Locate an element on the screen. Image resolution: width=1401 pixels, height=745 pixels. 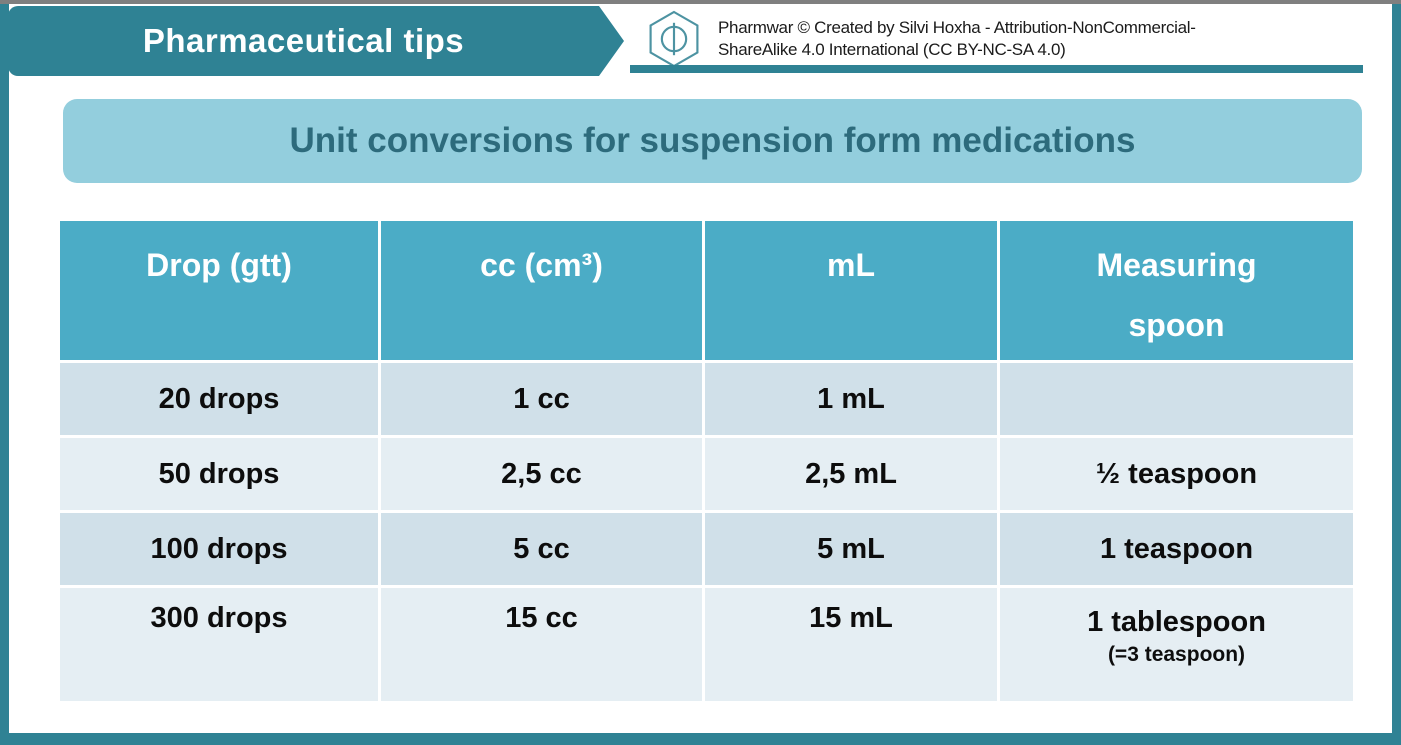
table-cell: 1 cc is located at coordinates (541, 399).